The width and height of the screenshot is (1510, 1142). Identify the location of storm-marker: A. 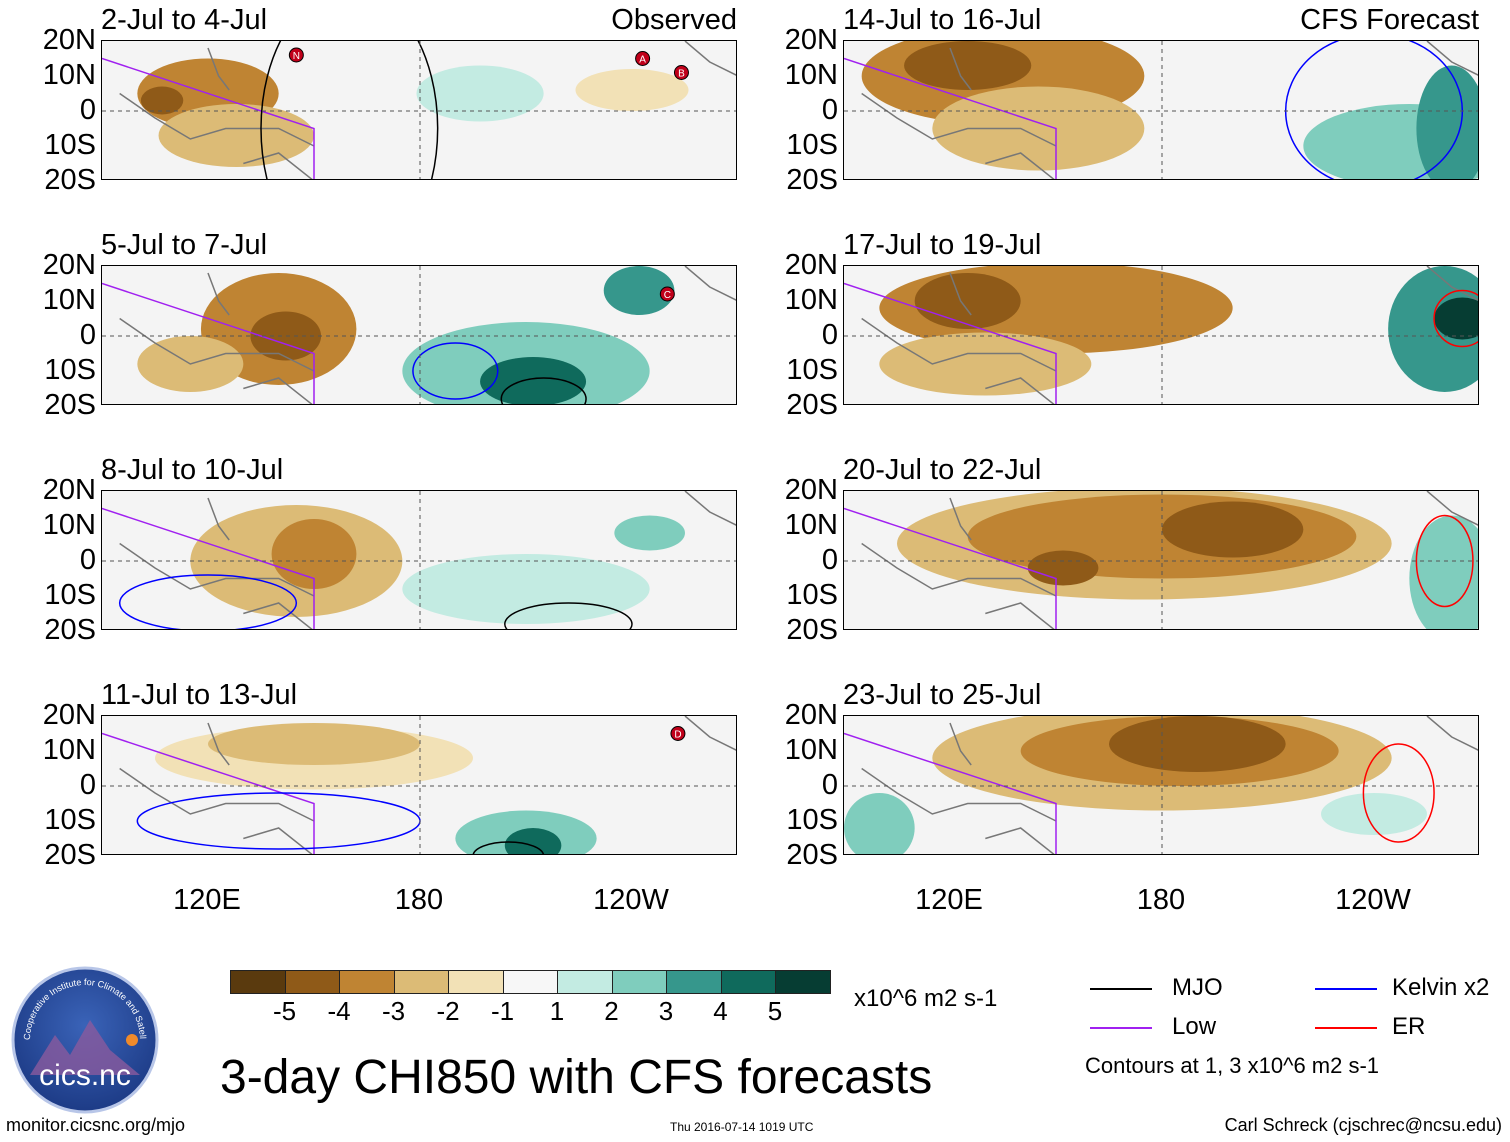
(643, 58).